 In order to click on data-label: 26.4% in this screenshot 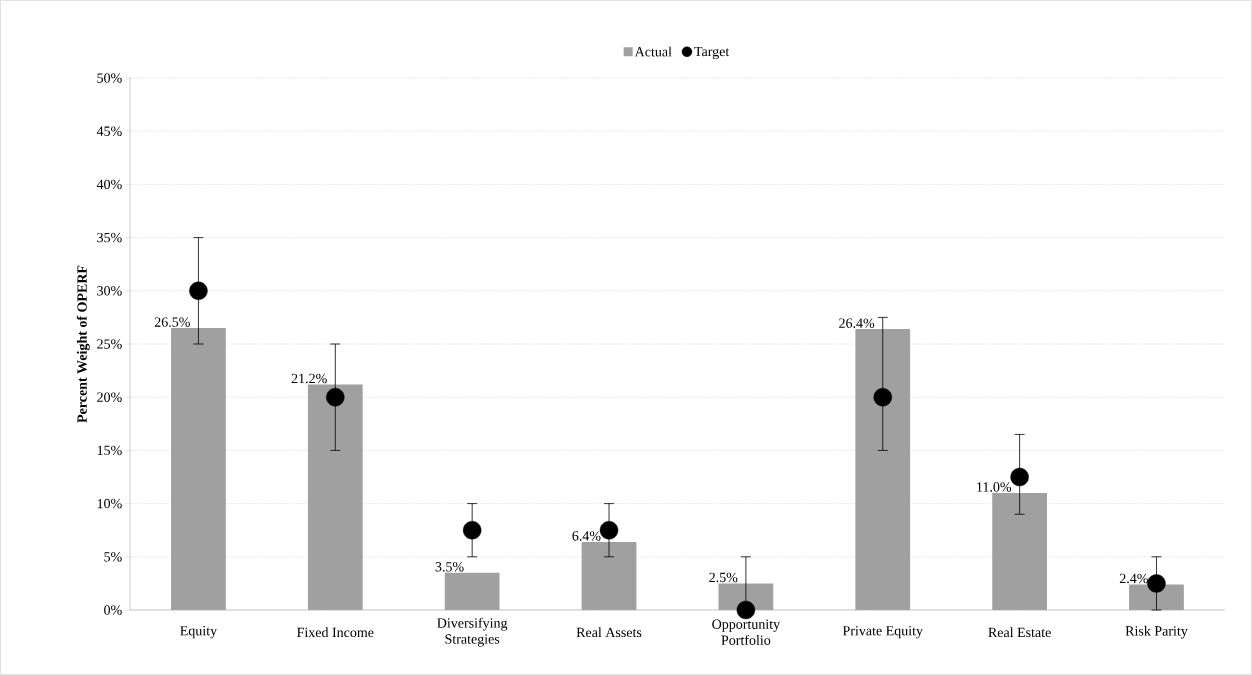, I will do `click(857, 323)`.